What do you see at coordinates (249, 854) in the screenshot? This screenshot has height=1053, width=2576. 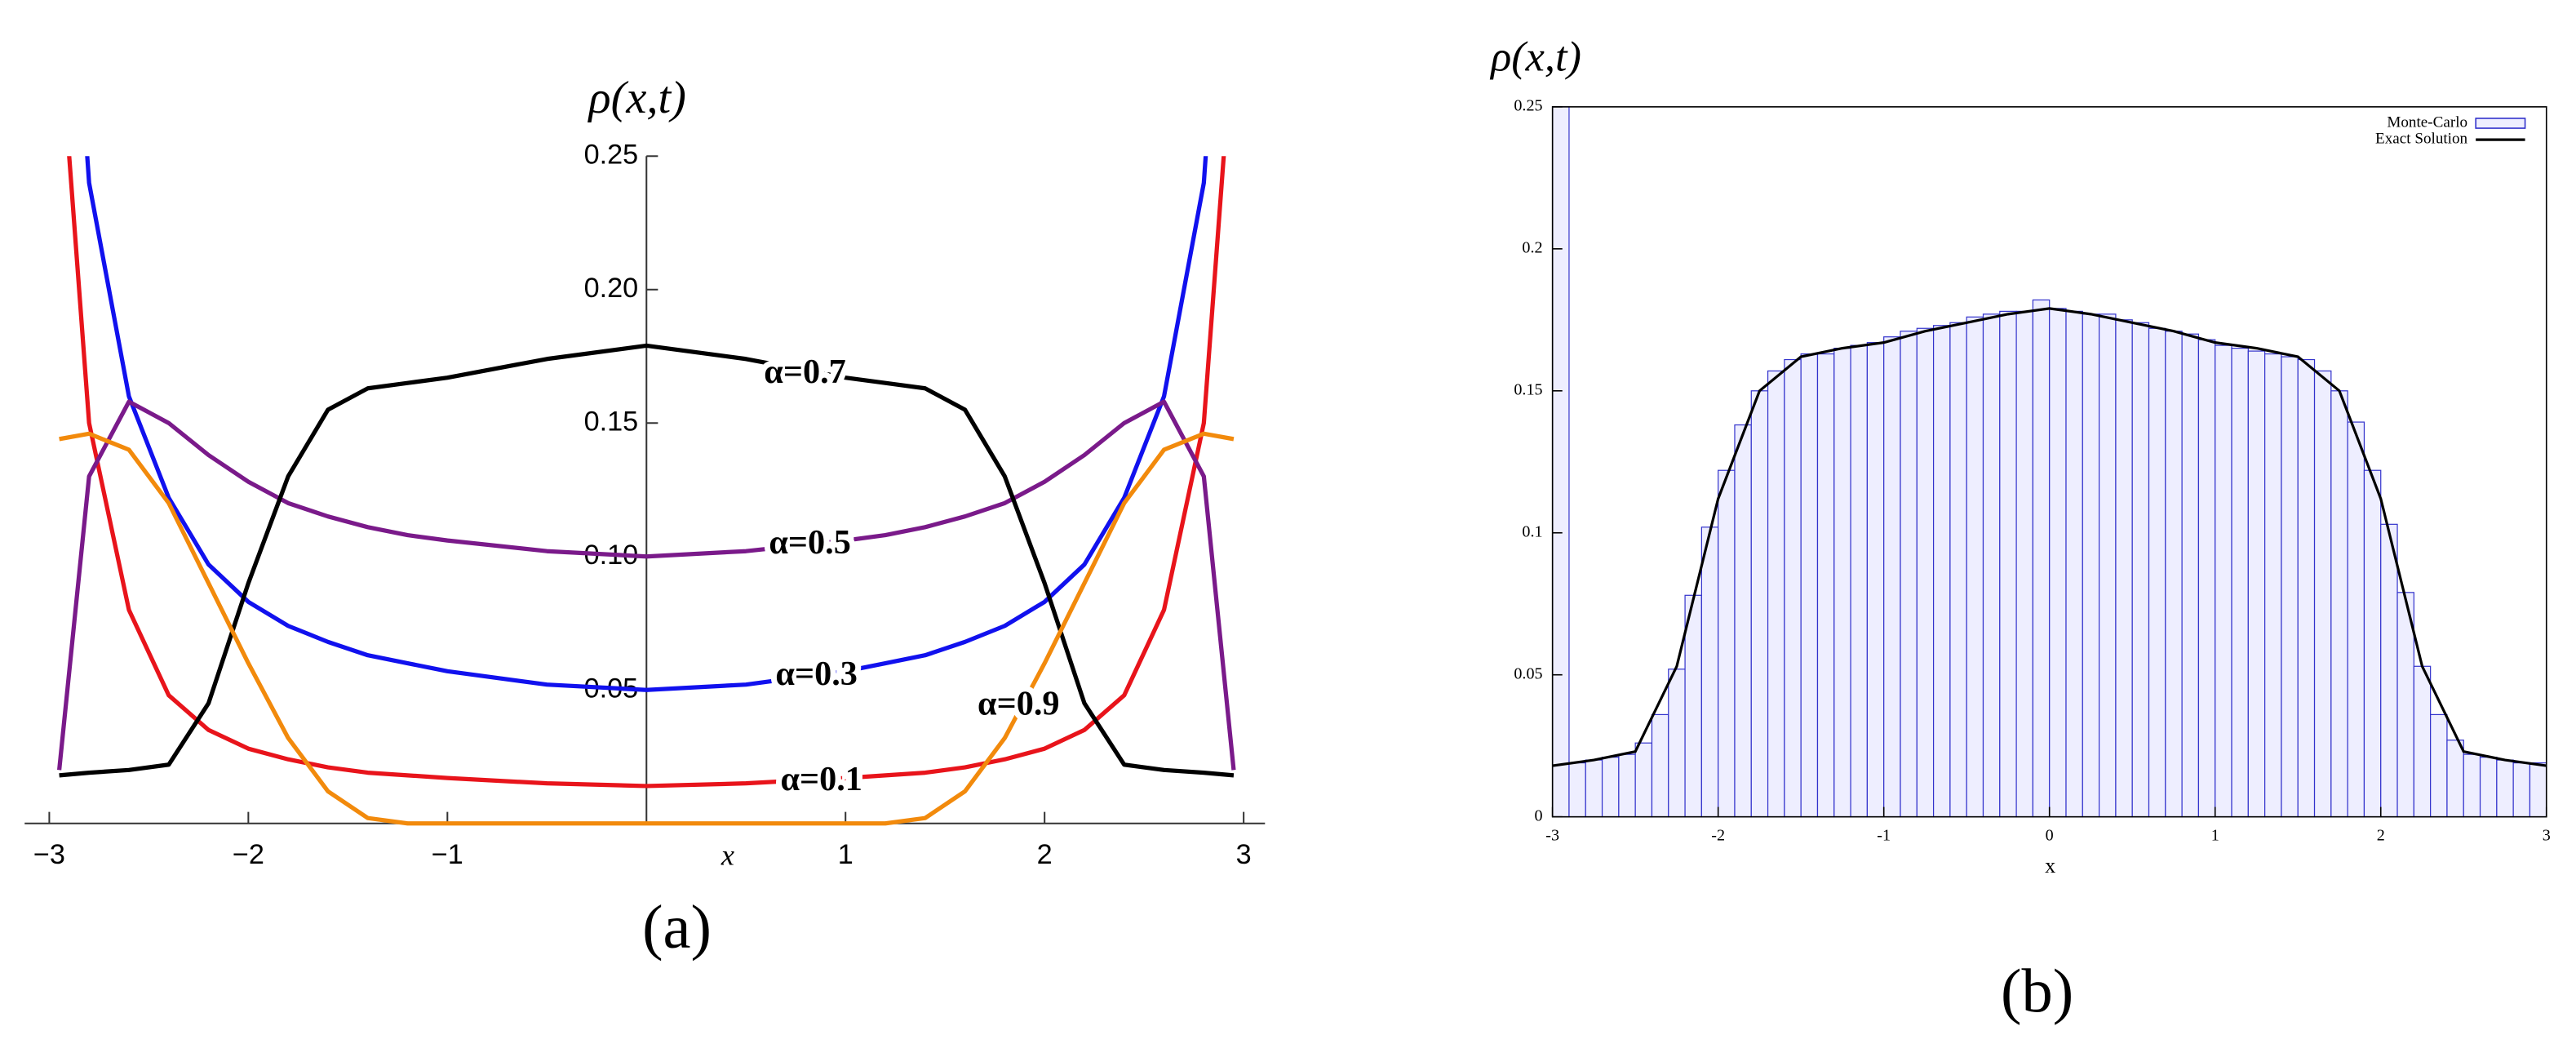 I see `x-tick-label: −2` at bounding box center [249, 854].